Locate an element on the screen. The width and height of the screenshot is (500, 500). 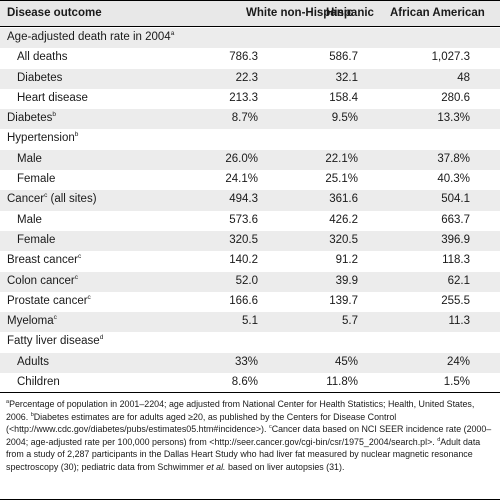
table-row: All deaths 786.3 586.7 1,027.3 is located at coordinates (250, 58).